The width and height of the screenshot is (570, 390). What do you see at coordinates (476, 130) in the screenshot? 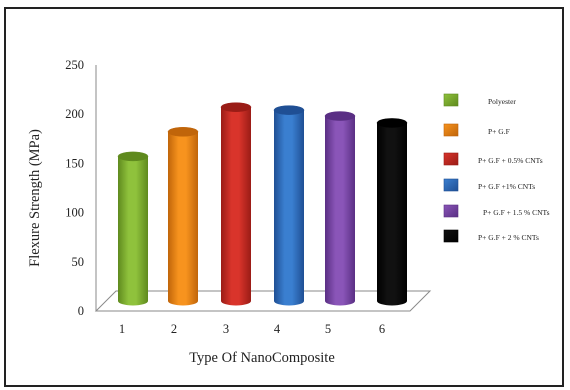
I see `legend-item: P+ G.F` at bounding box center [476, 130].